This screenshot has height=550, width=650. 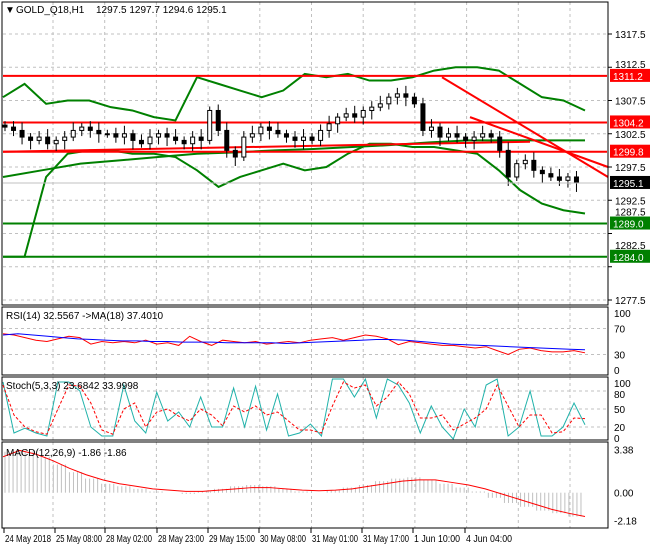 What do you see at coordinates (232, 539) in the screenshot?
I see `time-tick-label: 29 May 15:00` at bounding box center [232, 539].